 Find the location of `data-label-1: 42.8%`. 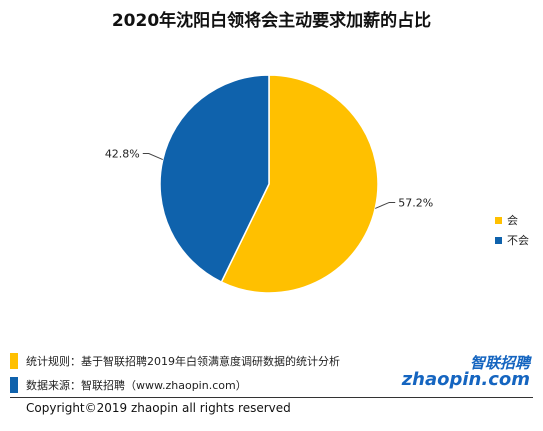

data-label-1: 42.8% is located at coordinates (122, 154).